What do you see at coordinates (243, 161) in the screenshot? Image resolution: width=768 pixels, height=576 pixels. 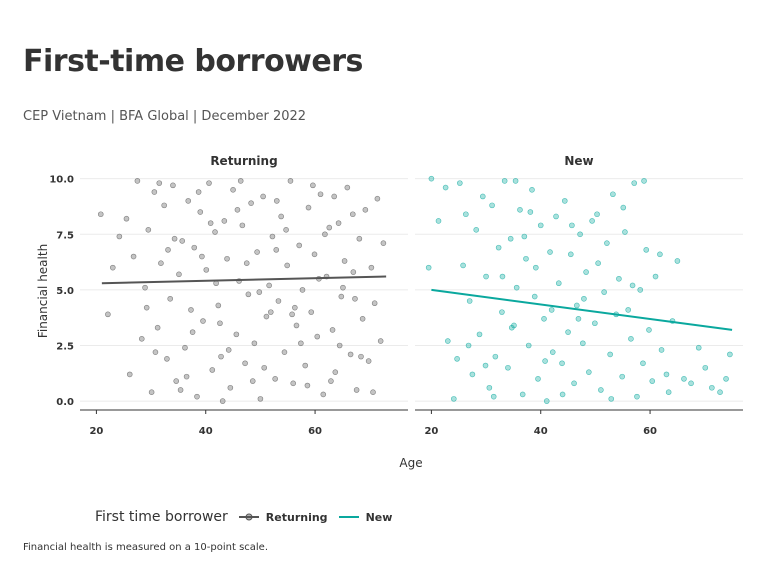 I see `facet-label-returning: Returning` at bounding box center [243, 161].